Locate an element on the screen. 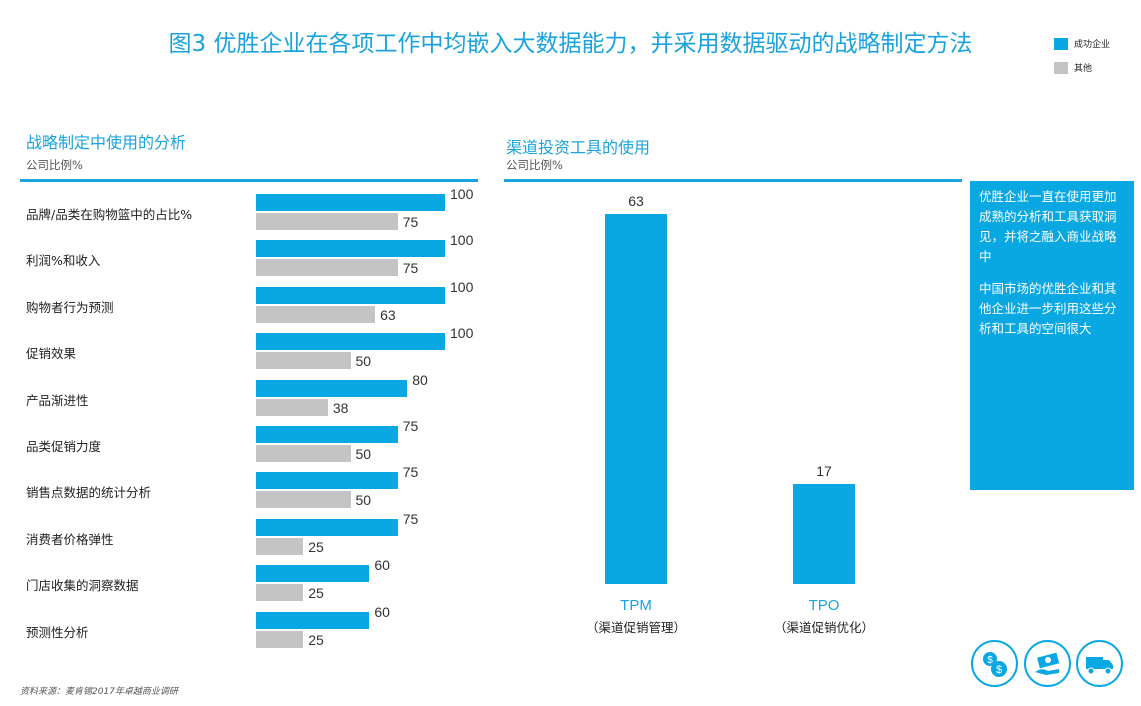  left-panel-title: 战略制定中使用的分析 is located at coordinates (106, 142).